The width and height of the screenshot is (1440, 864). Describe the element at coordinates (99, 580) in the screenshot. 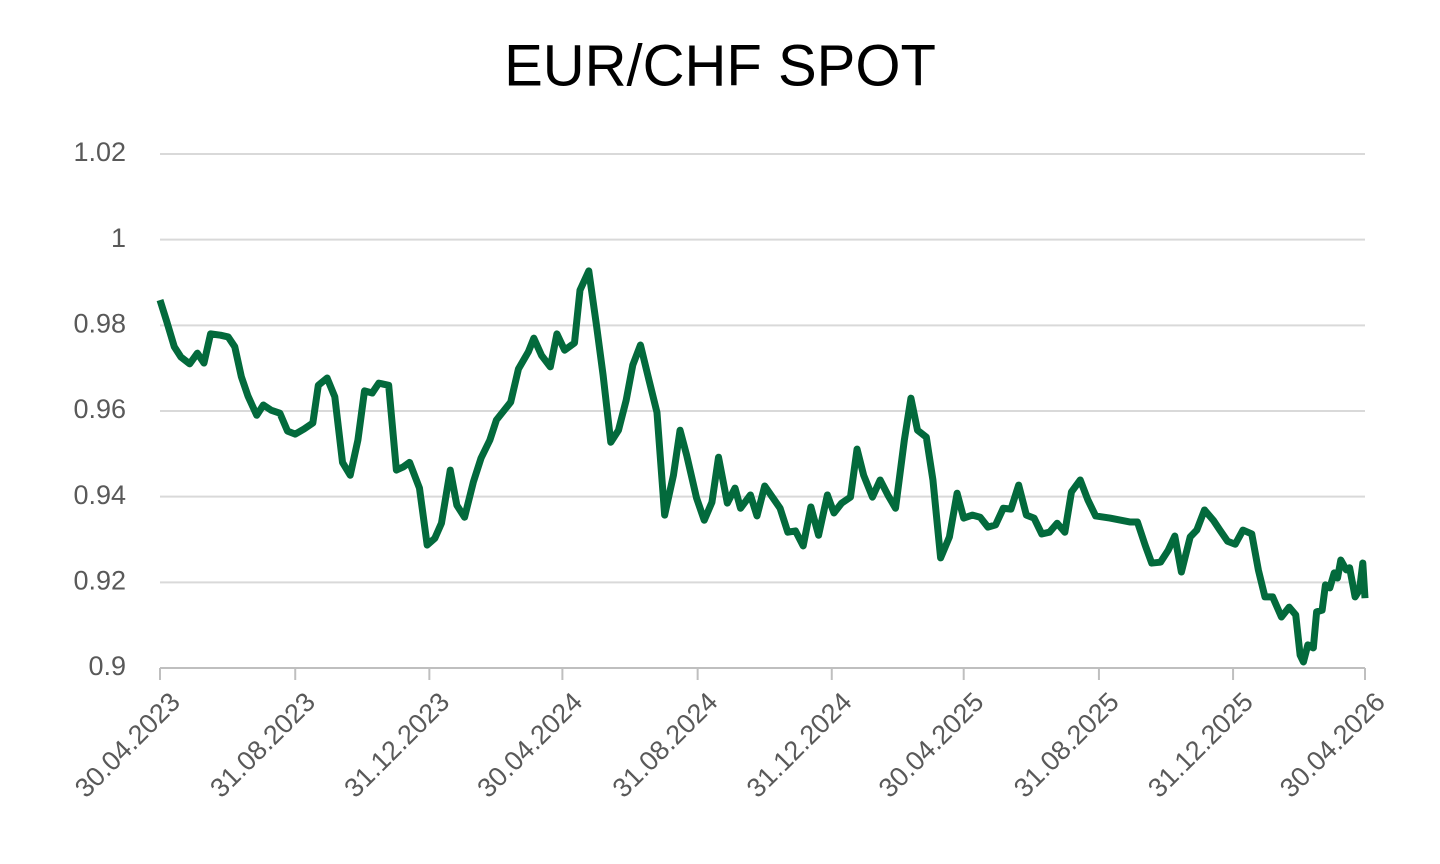

I see `y-tick-label: 0.92` at that location.